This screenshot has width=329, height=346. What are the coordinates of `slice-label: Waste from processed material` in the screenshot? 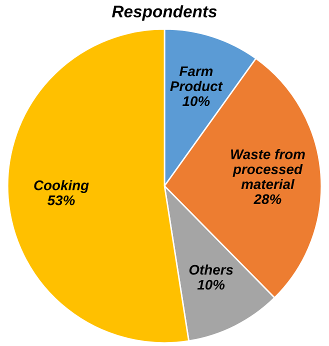 It's located at (268, 169).